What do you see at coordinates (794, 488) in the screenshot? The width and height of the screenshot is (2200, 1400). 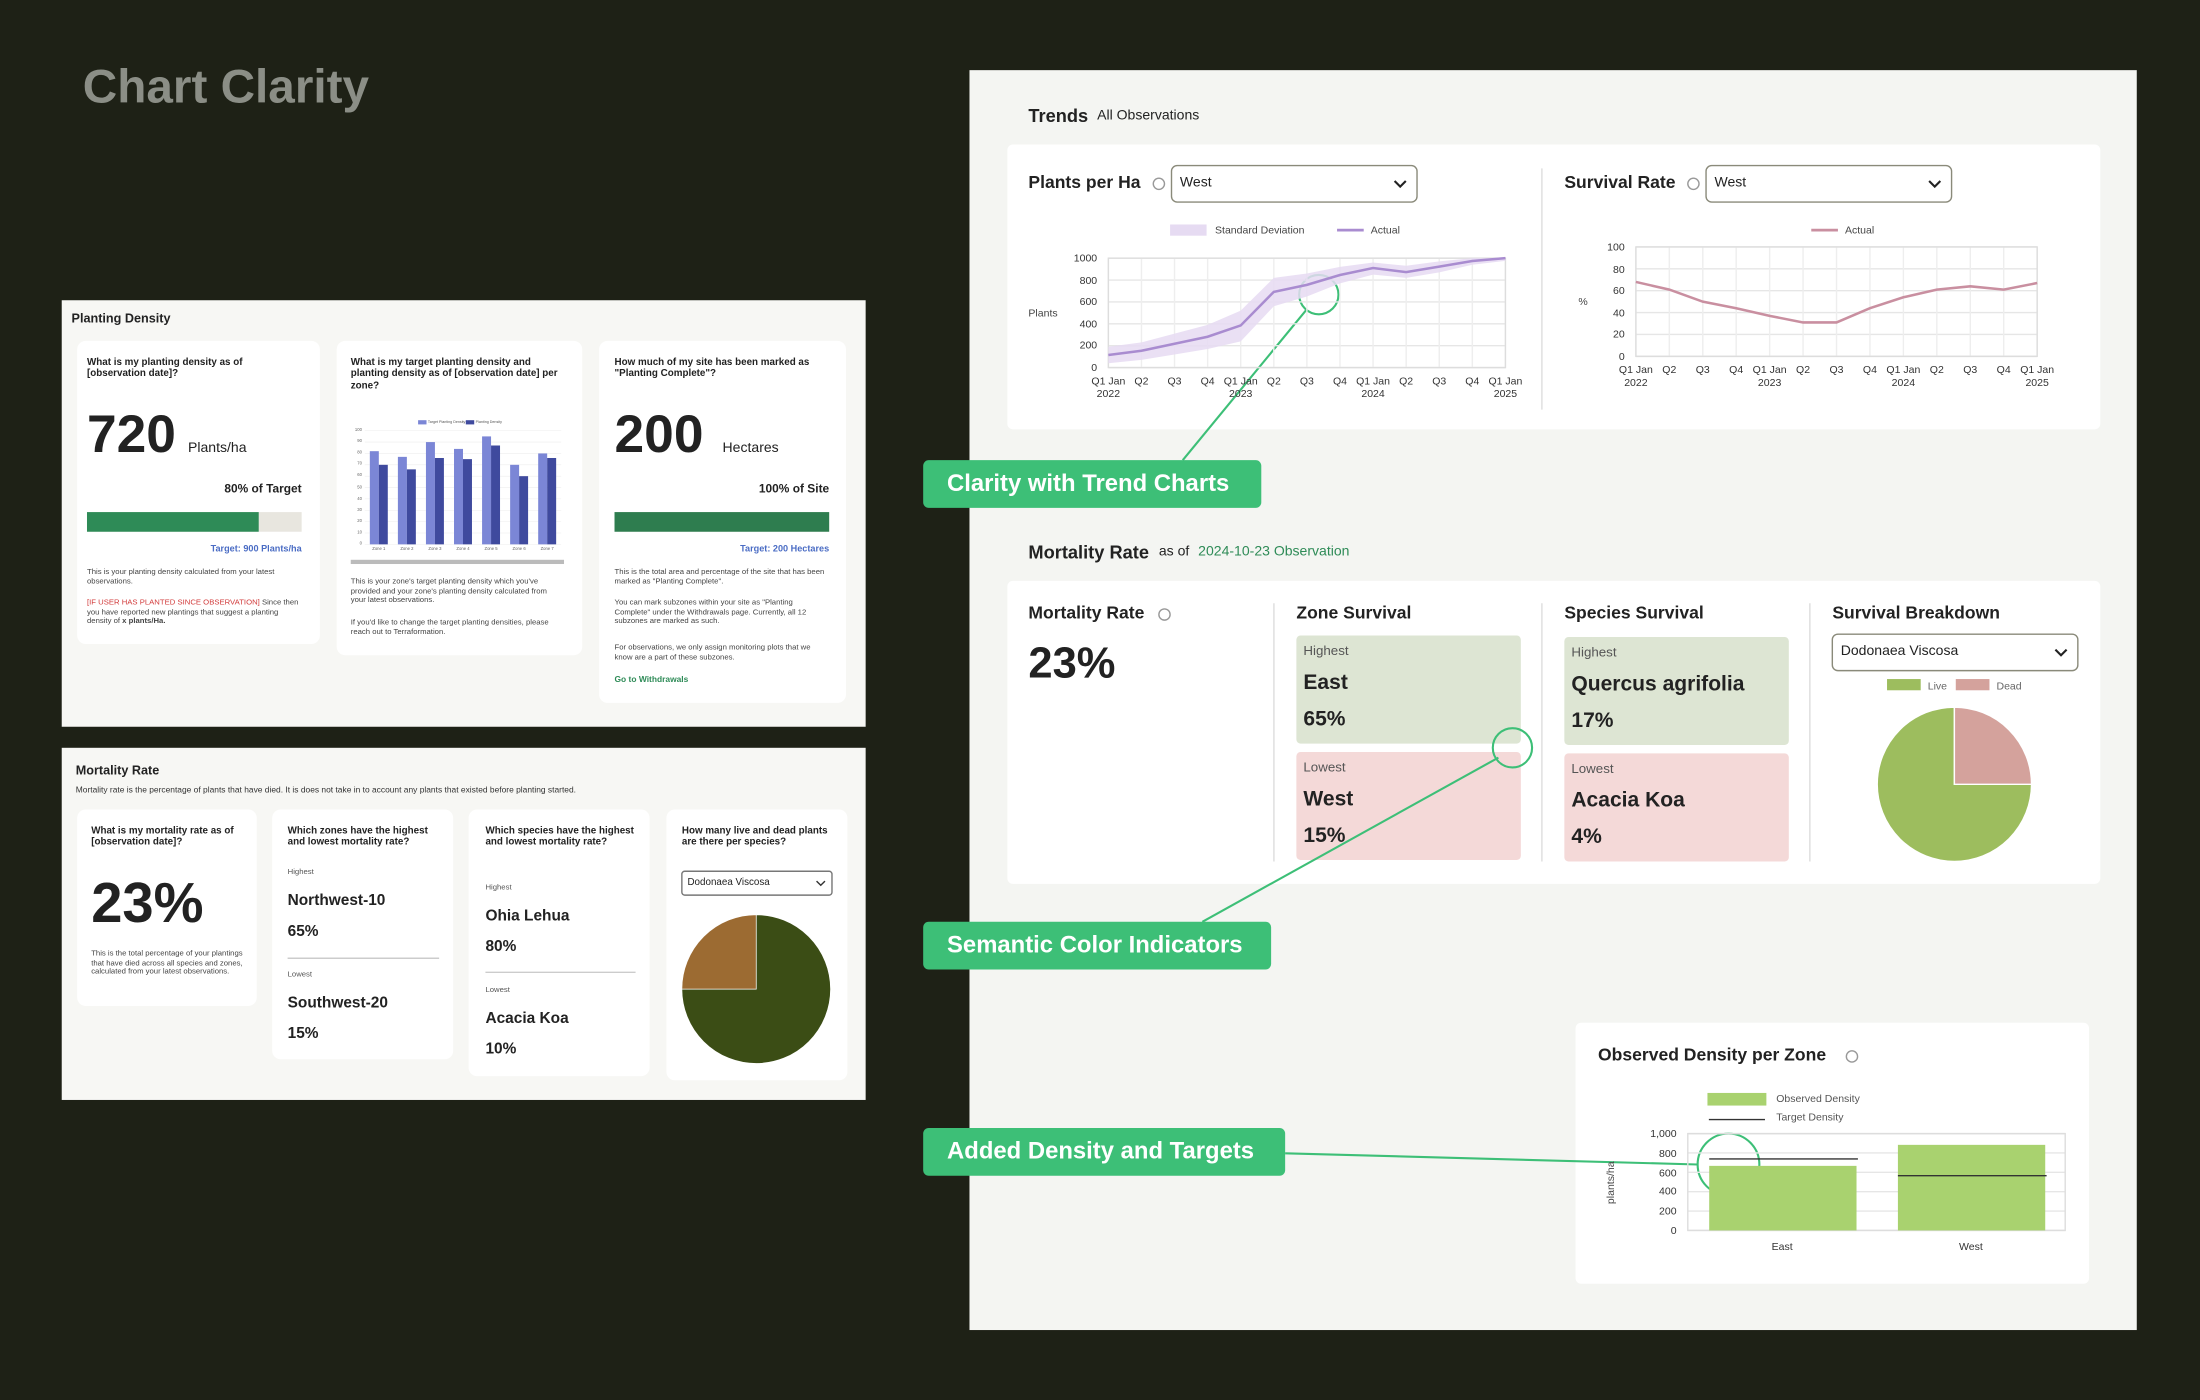 I see `progress-label: 100% of Site` at bounding box center [794, 488].